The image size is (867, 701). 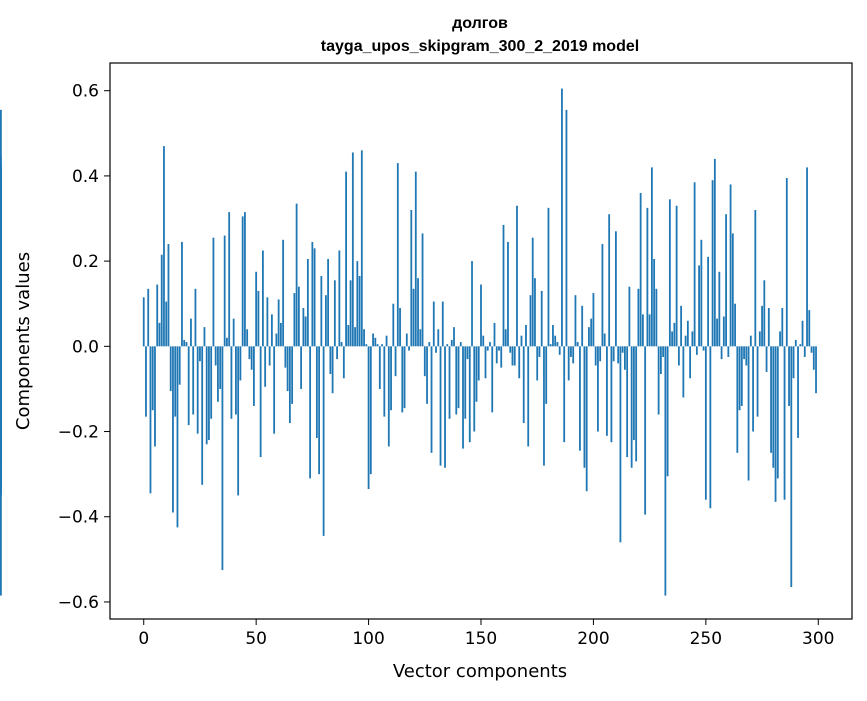 What do you see at coordinates (85, 177) in the screenshot?
I see `y-tick-label: 0.4` at bounding box center [85, 177].